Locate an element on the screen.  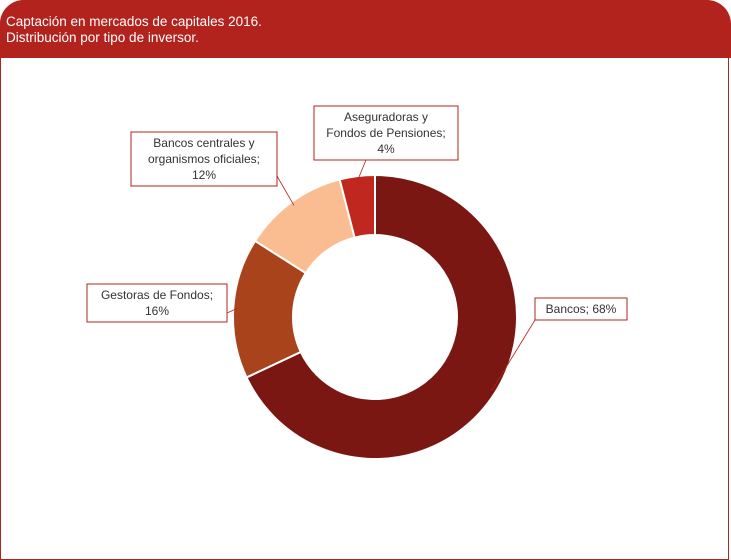
leader-line-bancos-centrales-y-organismos-oficiales is located at coordinates (285, 190).